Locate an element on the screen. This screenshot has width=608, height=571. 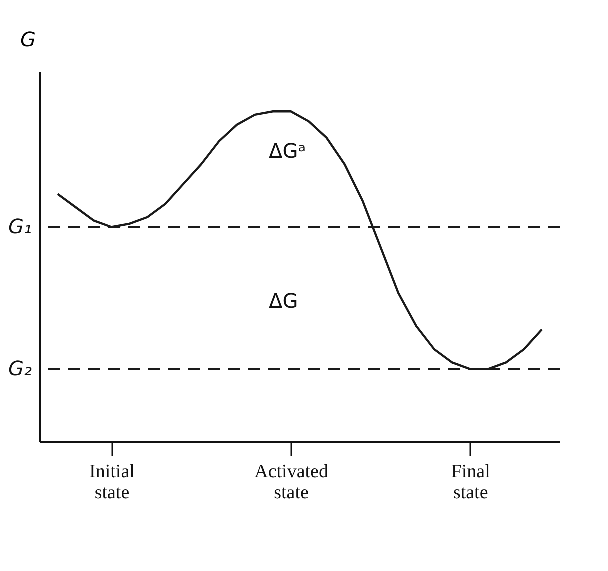
y-axis-title: G is located at coordinates (28, 40).